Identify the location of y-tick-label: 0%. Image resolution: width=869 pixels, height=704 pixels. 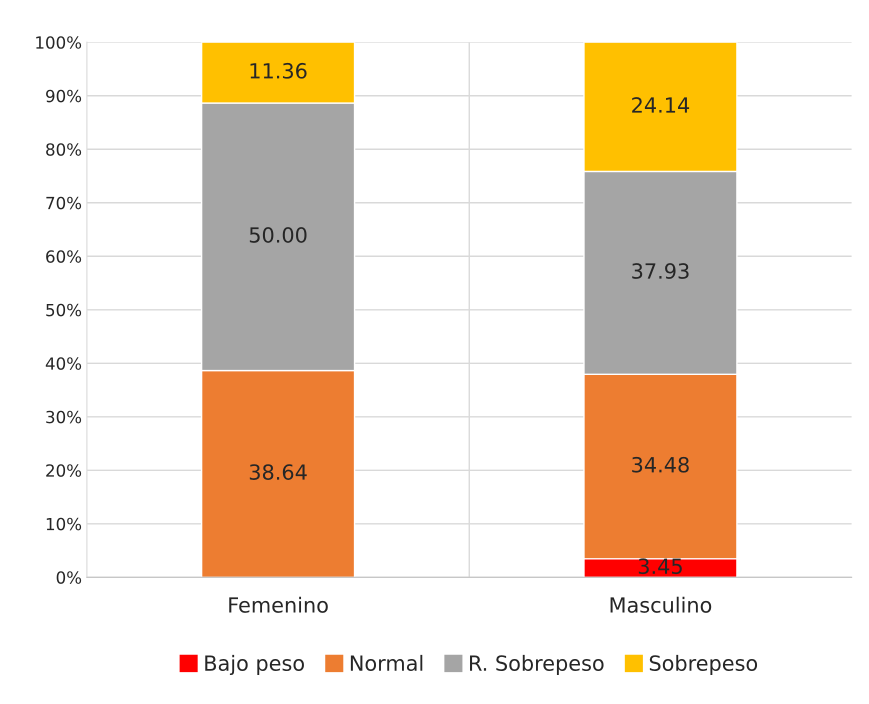
(69, 577).